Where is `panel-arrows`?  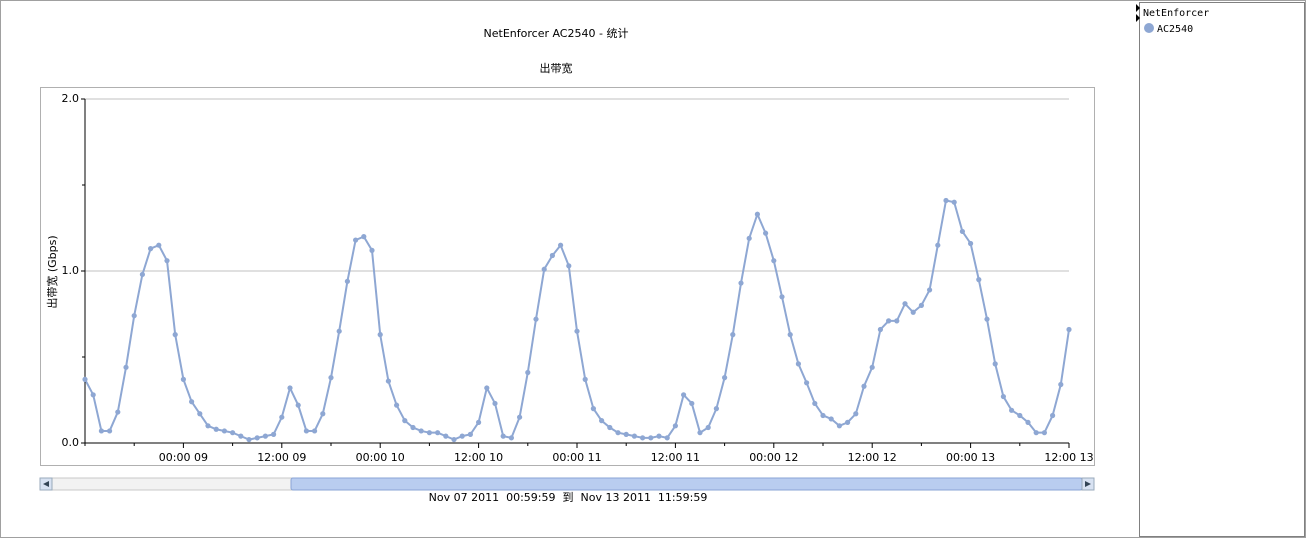
panel-arrows is located at coordinates (1138, 13).